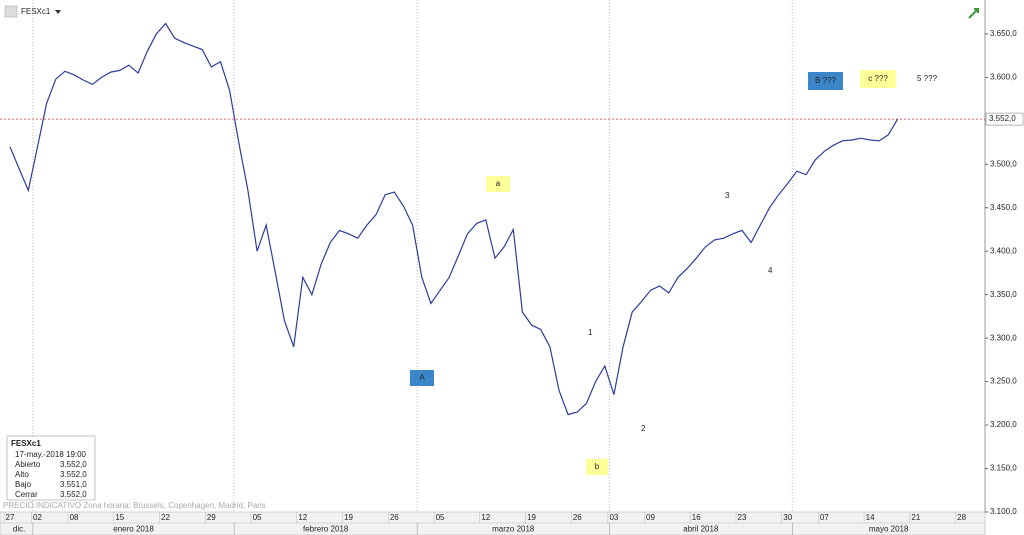 The image size is (1024, 535). I want to click on annotation-label: 1, so click(590, 332).